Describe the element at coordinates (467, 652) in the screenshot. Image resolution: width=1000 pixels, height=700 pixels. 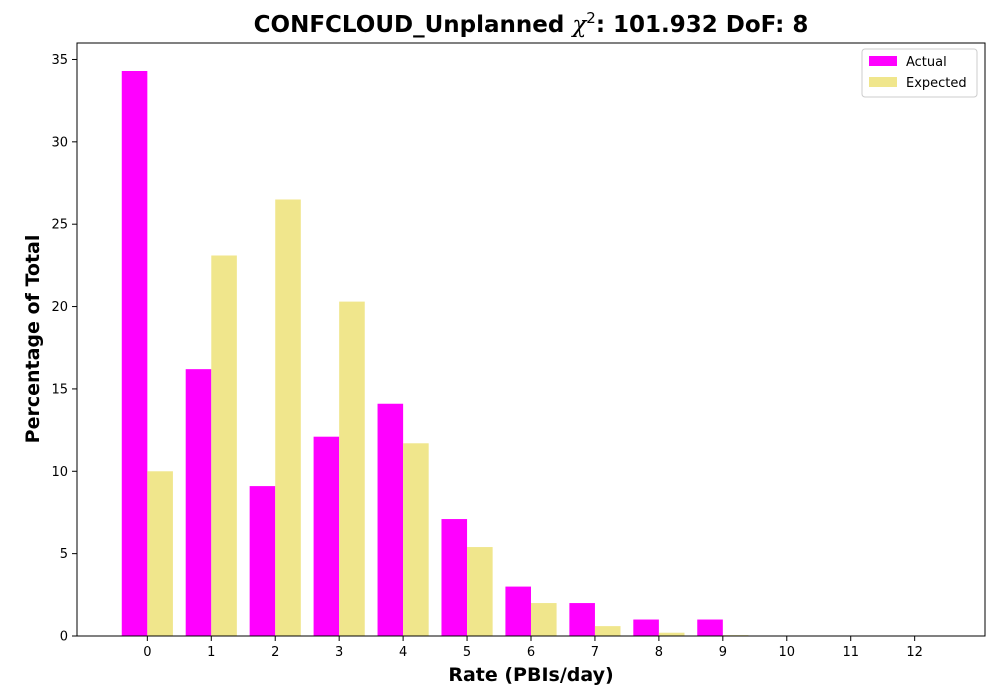
I see `x-tick-label-5: 5` at that location.